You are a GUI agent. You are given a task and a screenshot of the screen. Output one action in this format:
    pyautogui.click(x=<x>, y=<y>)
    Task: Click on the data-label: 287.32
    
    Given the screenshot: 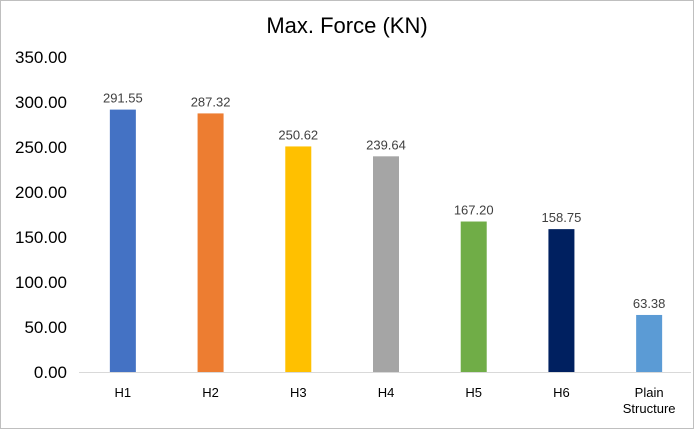 What is the action you would take?
    pyautogui.click(x=211, y=101)
    